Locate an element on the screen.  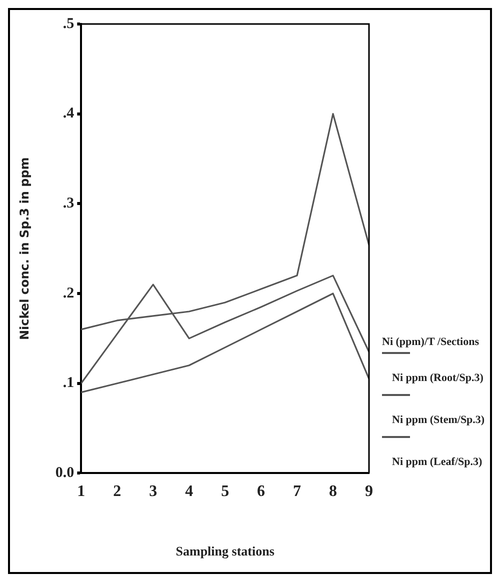
x-tick-label: 6 is located at coordinates (261, 491).